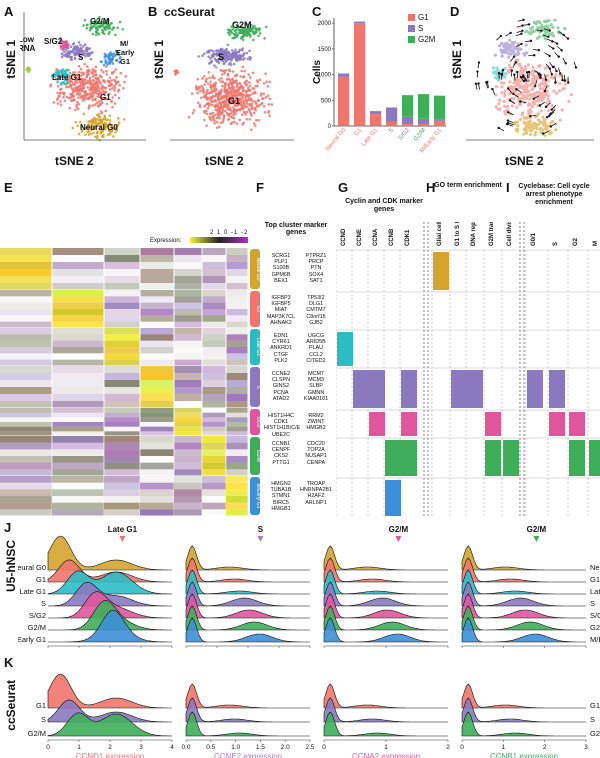 The width and height of the screenshot is (600, 758). I want to click on cluster-label: S, so click(221, 57).